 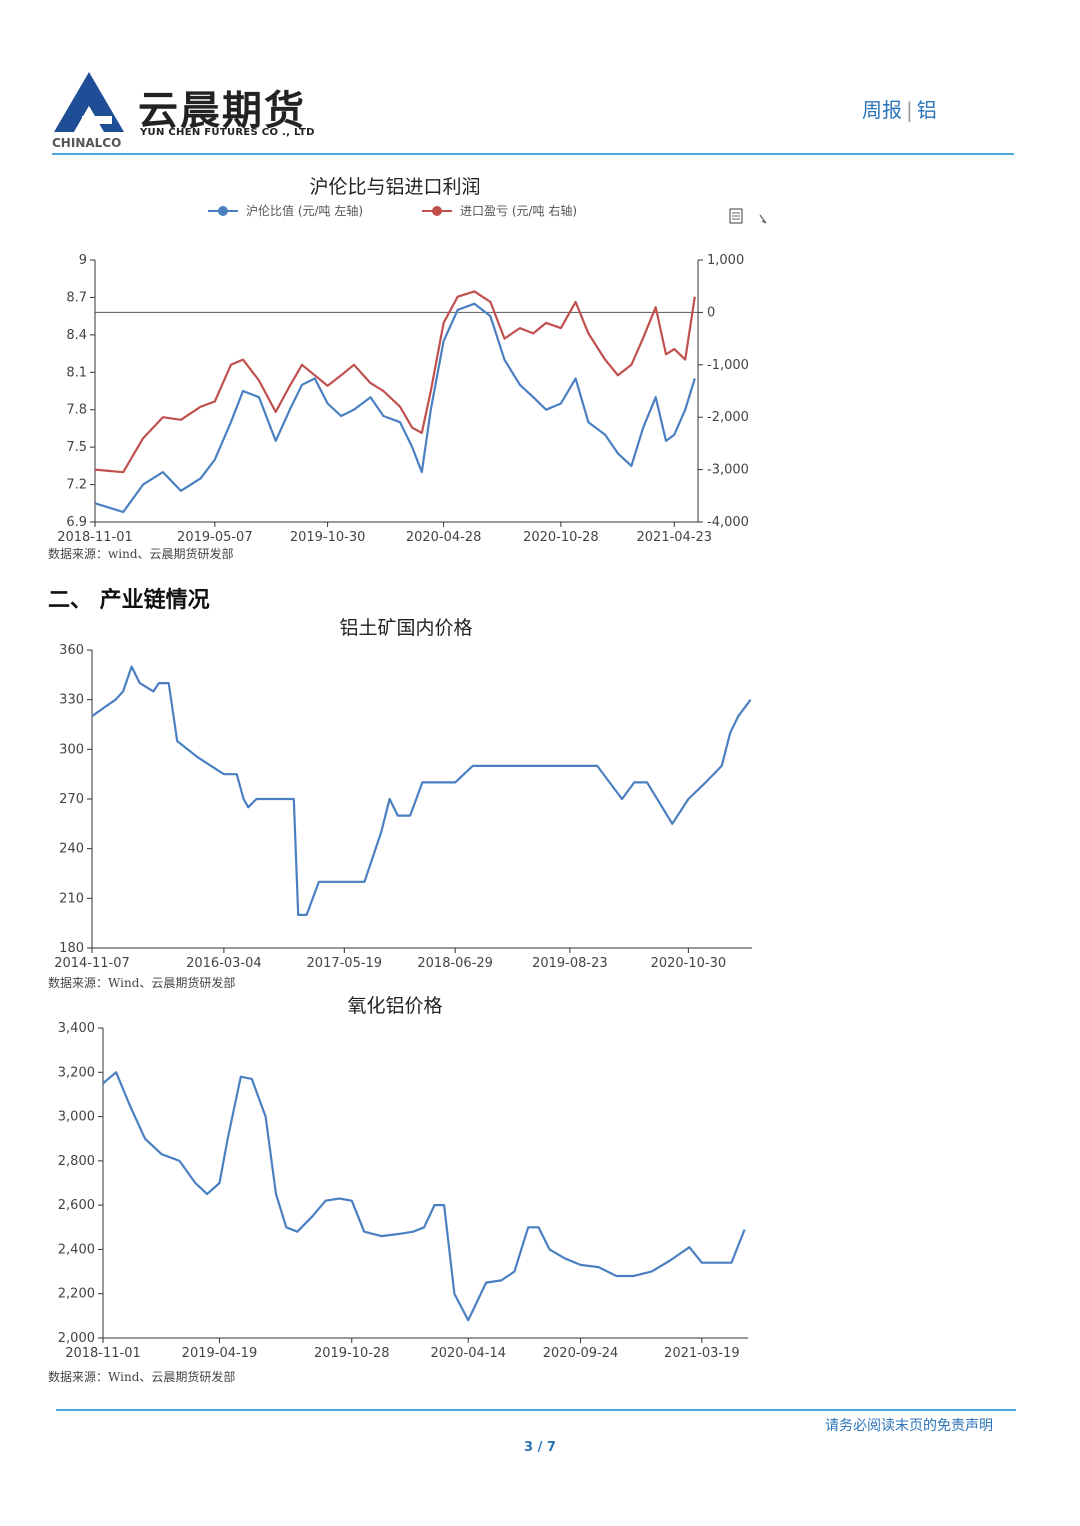 What do you see at coordinates (76, 1205) in the screenshot?
I see `y-tick-label: 2,600` at bounding box center [76, 1205].